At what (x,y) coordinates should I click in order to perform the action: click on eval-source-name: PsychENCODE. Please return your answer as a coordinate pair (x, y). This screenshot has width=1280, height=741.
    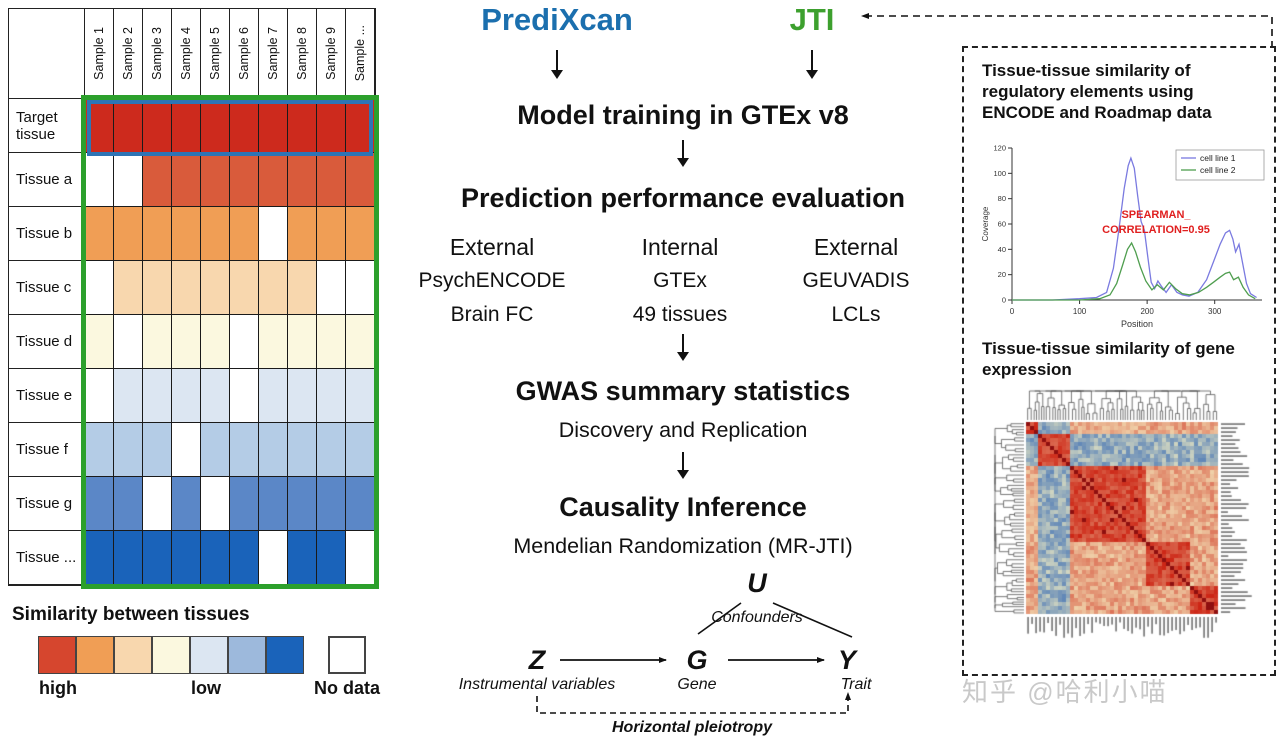
    Looking at the image, I should click on (492, 280).